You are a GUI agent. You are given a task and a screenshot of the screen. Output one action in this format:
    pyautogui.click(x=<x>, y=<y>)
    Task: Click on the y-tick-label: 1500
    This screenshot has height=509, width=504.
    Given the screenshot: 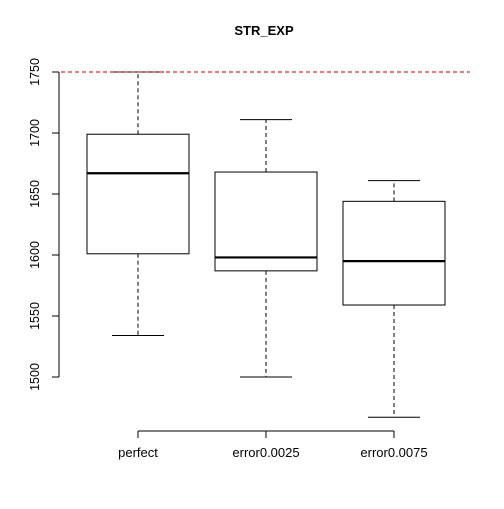 What is the action you would take?
    pyautogui.click(x=35, y=377)
    